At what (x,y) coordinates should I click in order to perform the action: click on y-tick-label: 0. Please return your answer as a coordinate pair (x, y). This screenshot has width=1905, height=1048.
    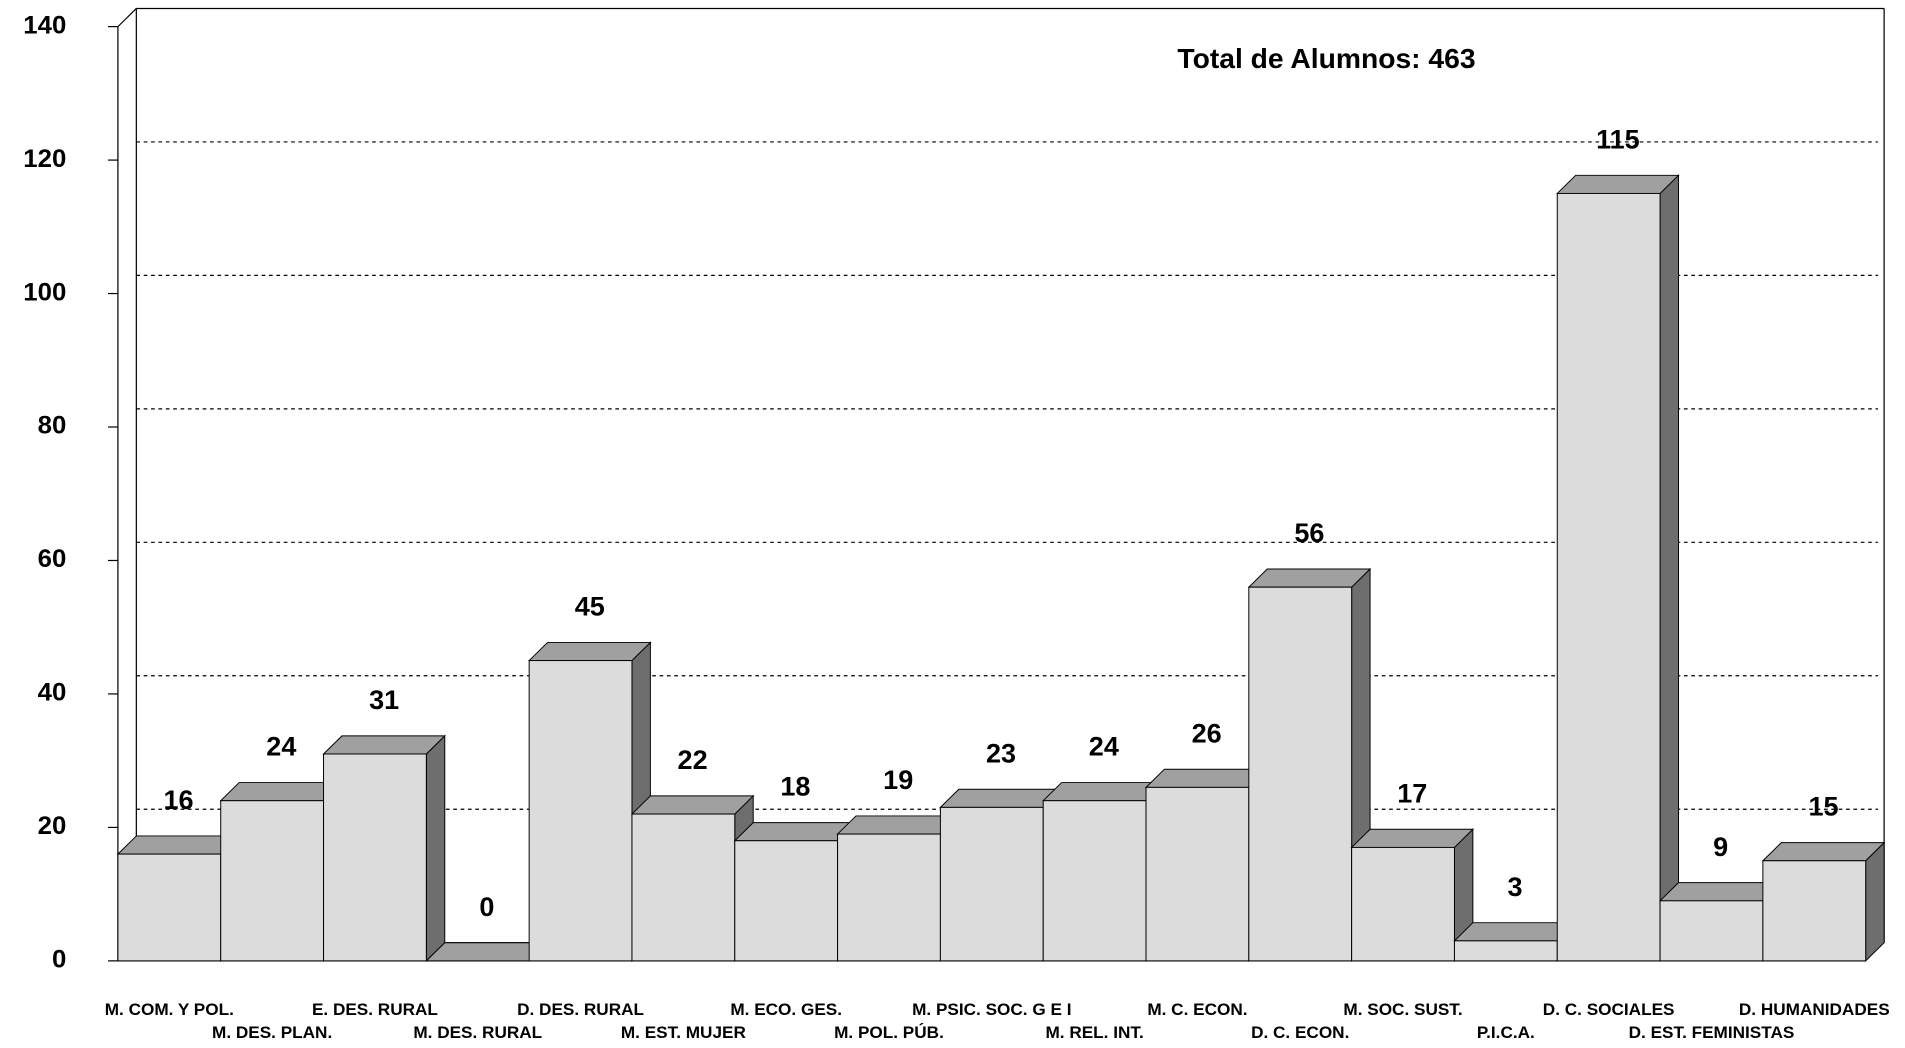
    Looking at the image, I should click on (59, 960).